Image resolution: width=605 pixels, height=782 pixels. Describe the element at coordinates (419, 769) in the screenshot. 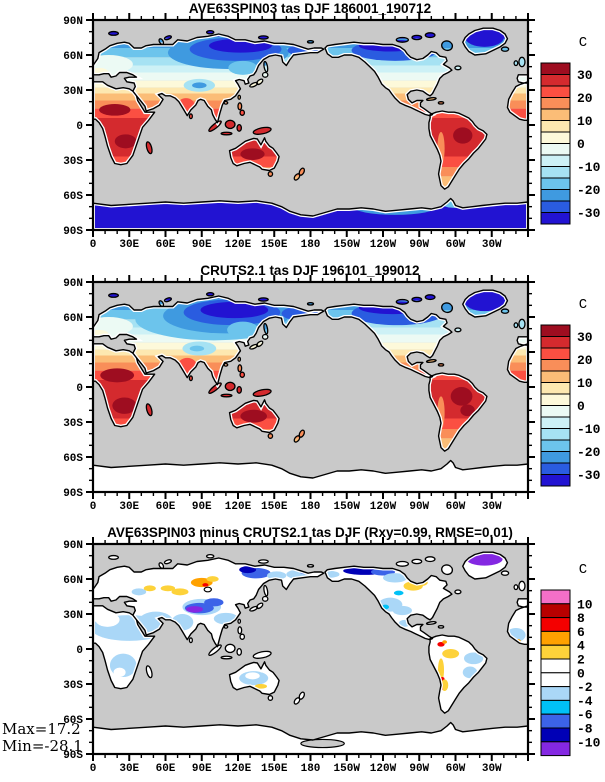

I see `x-tick-label: 90W` at that location.